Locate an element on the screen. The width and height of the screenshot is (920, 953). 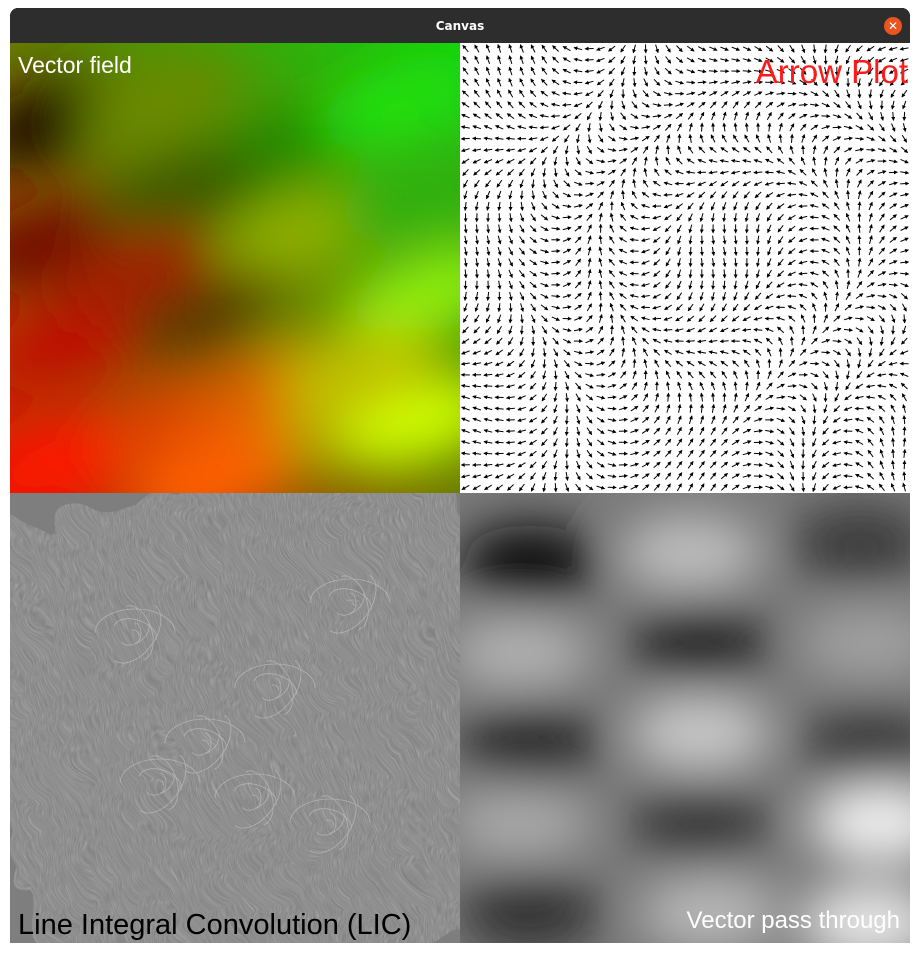
lic-label: Line Integral Convolution (LIC) is located at coordinates (215, 925).